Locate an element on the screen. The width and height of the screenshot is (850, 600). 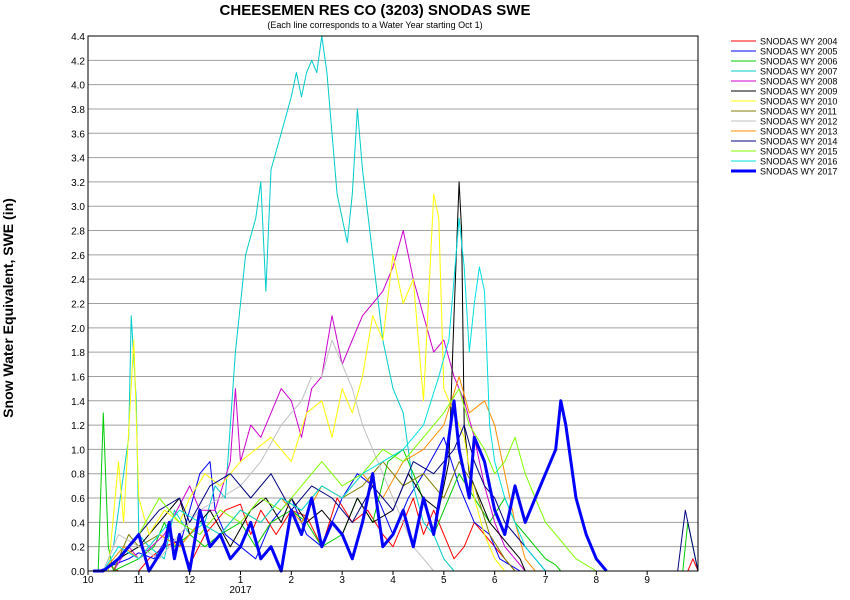
legend-label: SNODAS WY 2005 is located at coordinates (798, 52).